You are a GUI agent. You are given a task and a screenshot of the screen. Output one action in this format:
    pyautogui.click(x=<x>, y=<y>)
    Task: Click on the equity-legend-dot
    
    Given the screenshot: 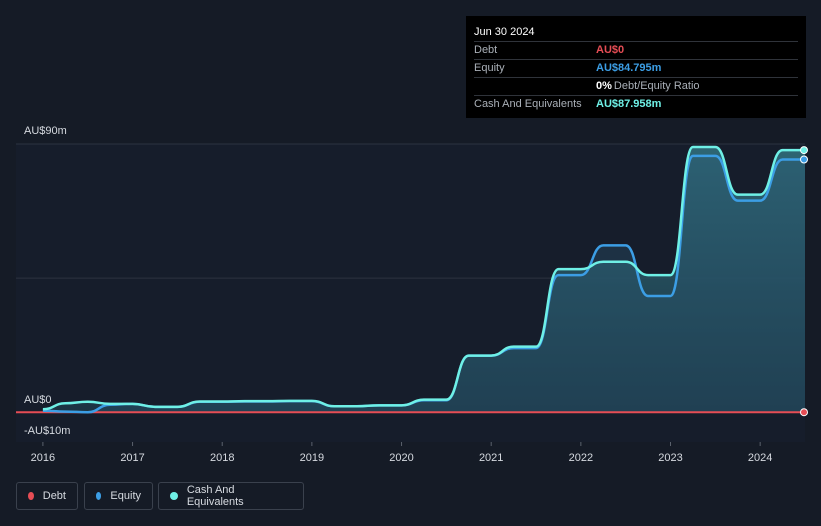 What is the action you would take?
    pyautogui.click(x=99, y=496)
    